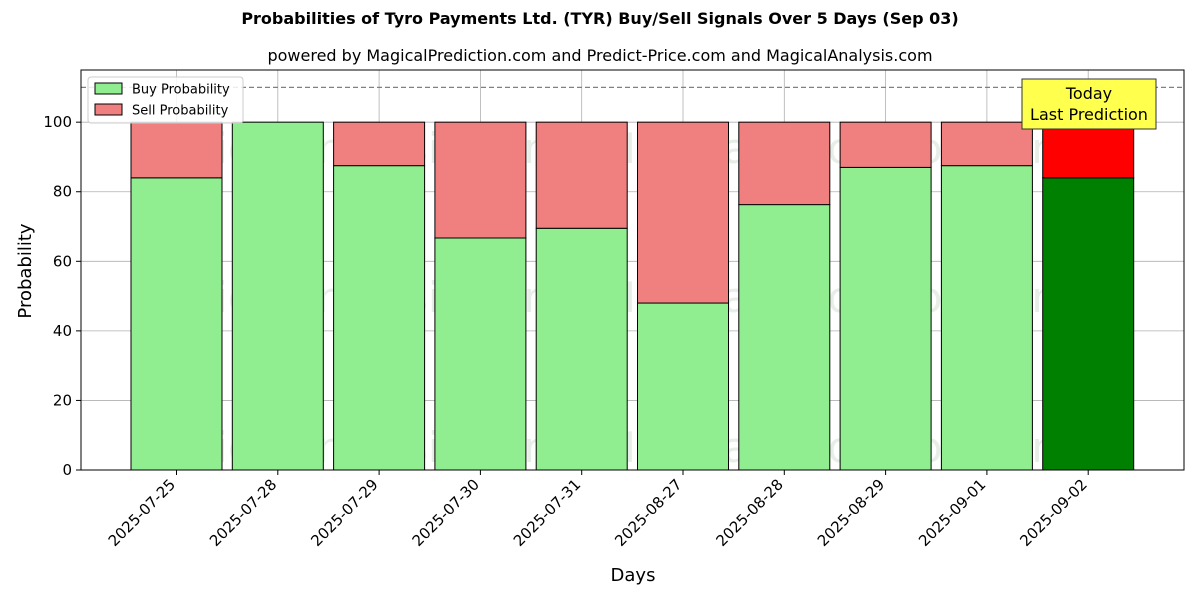  Describe the element at coordinates (1088, 93) in the screenshot. I see `annotation-text: Today` at that location.